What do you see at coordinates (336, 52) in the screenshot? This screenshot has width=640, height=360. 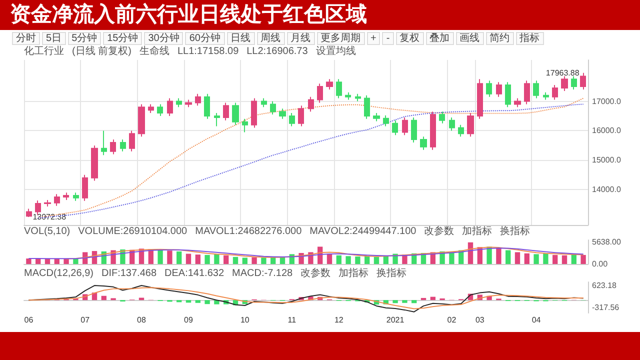 I see `text: 设置均线` at bounding box center [336, 52].